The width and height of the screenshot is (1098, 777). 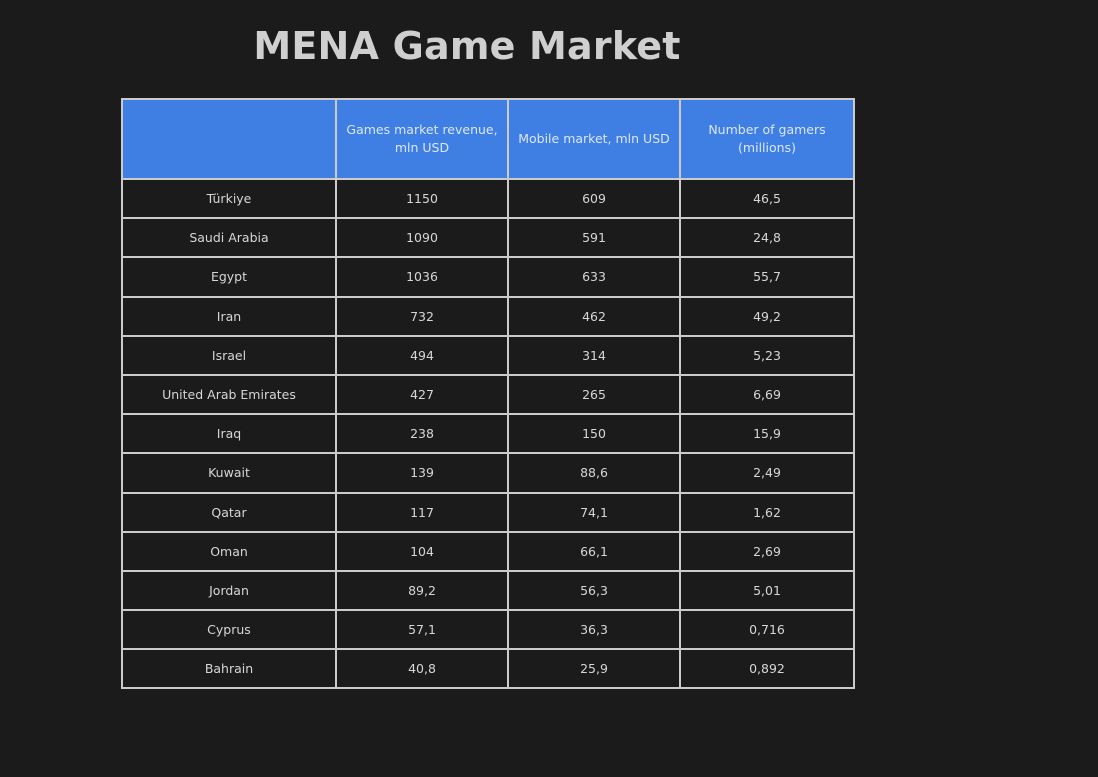 I want to click on cell-country: Israel, so click(x=229, y=355).